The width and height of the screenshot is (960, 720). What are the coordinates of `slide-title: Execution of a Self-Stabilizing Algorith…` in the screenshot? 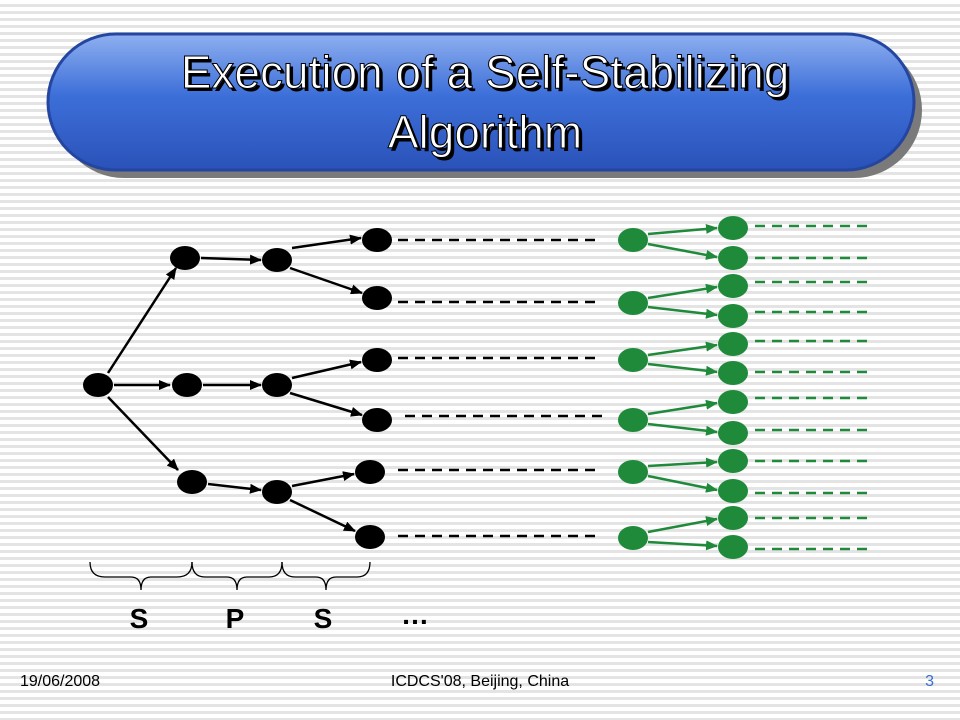 It's located at (485, 102).